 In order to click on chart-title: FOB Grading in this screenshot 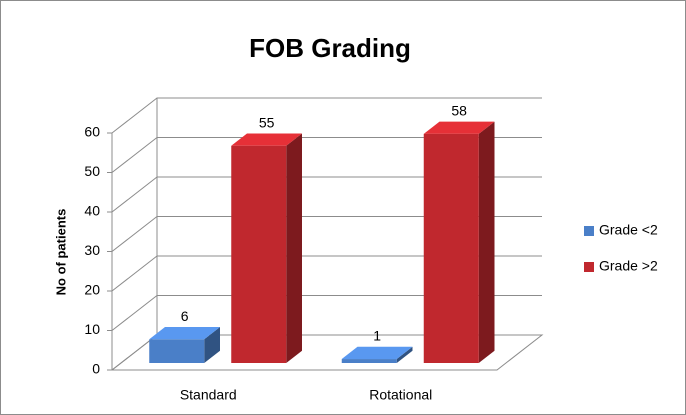, I will do `click(330, 48)`.